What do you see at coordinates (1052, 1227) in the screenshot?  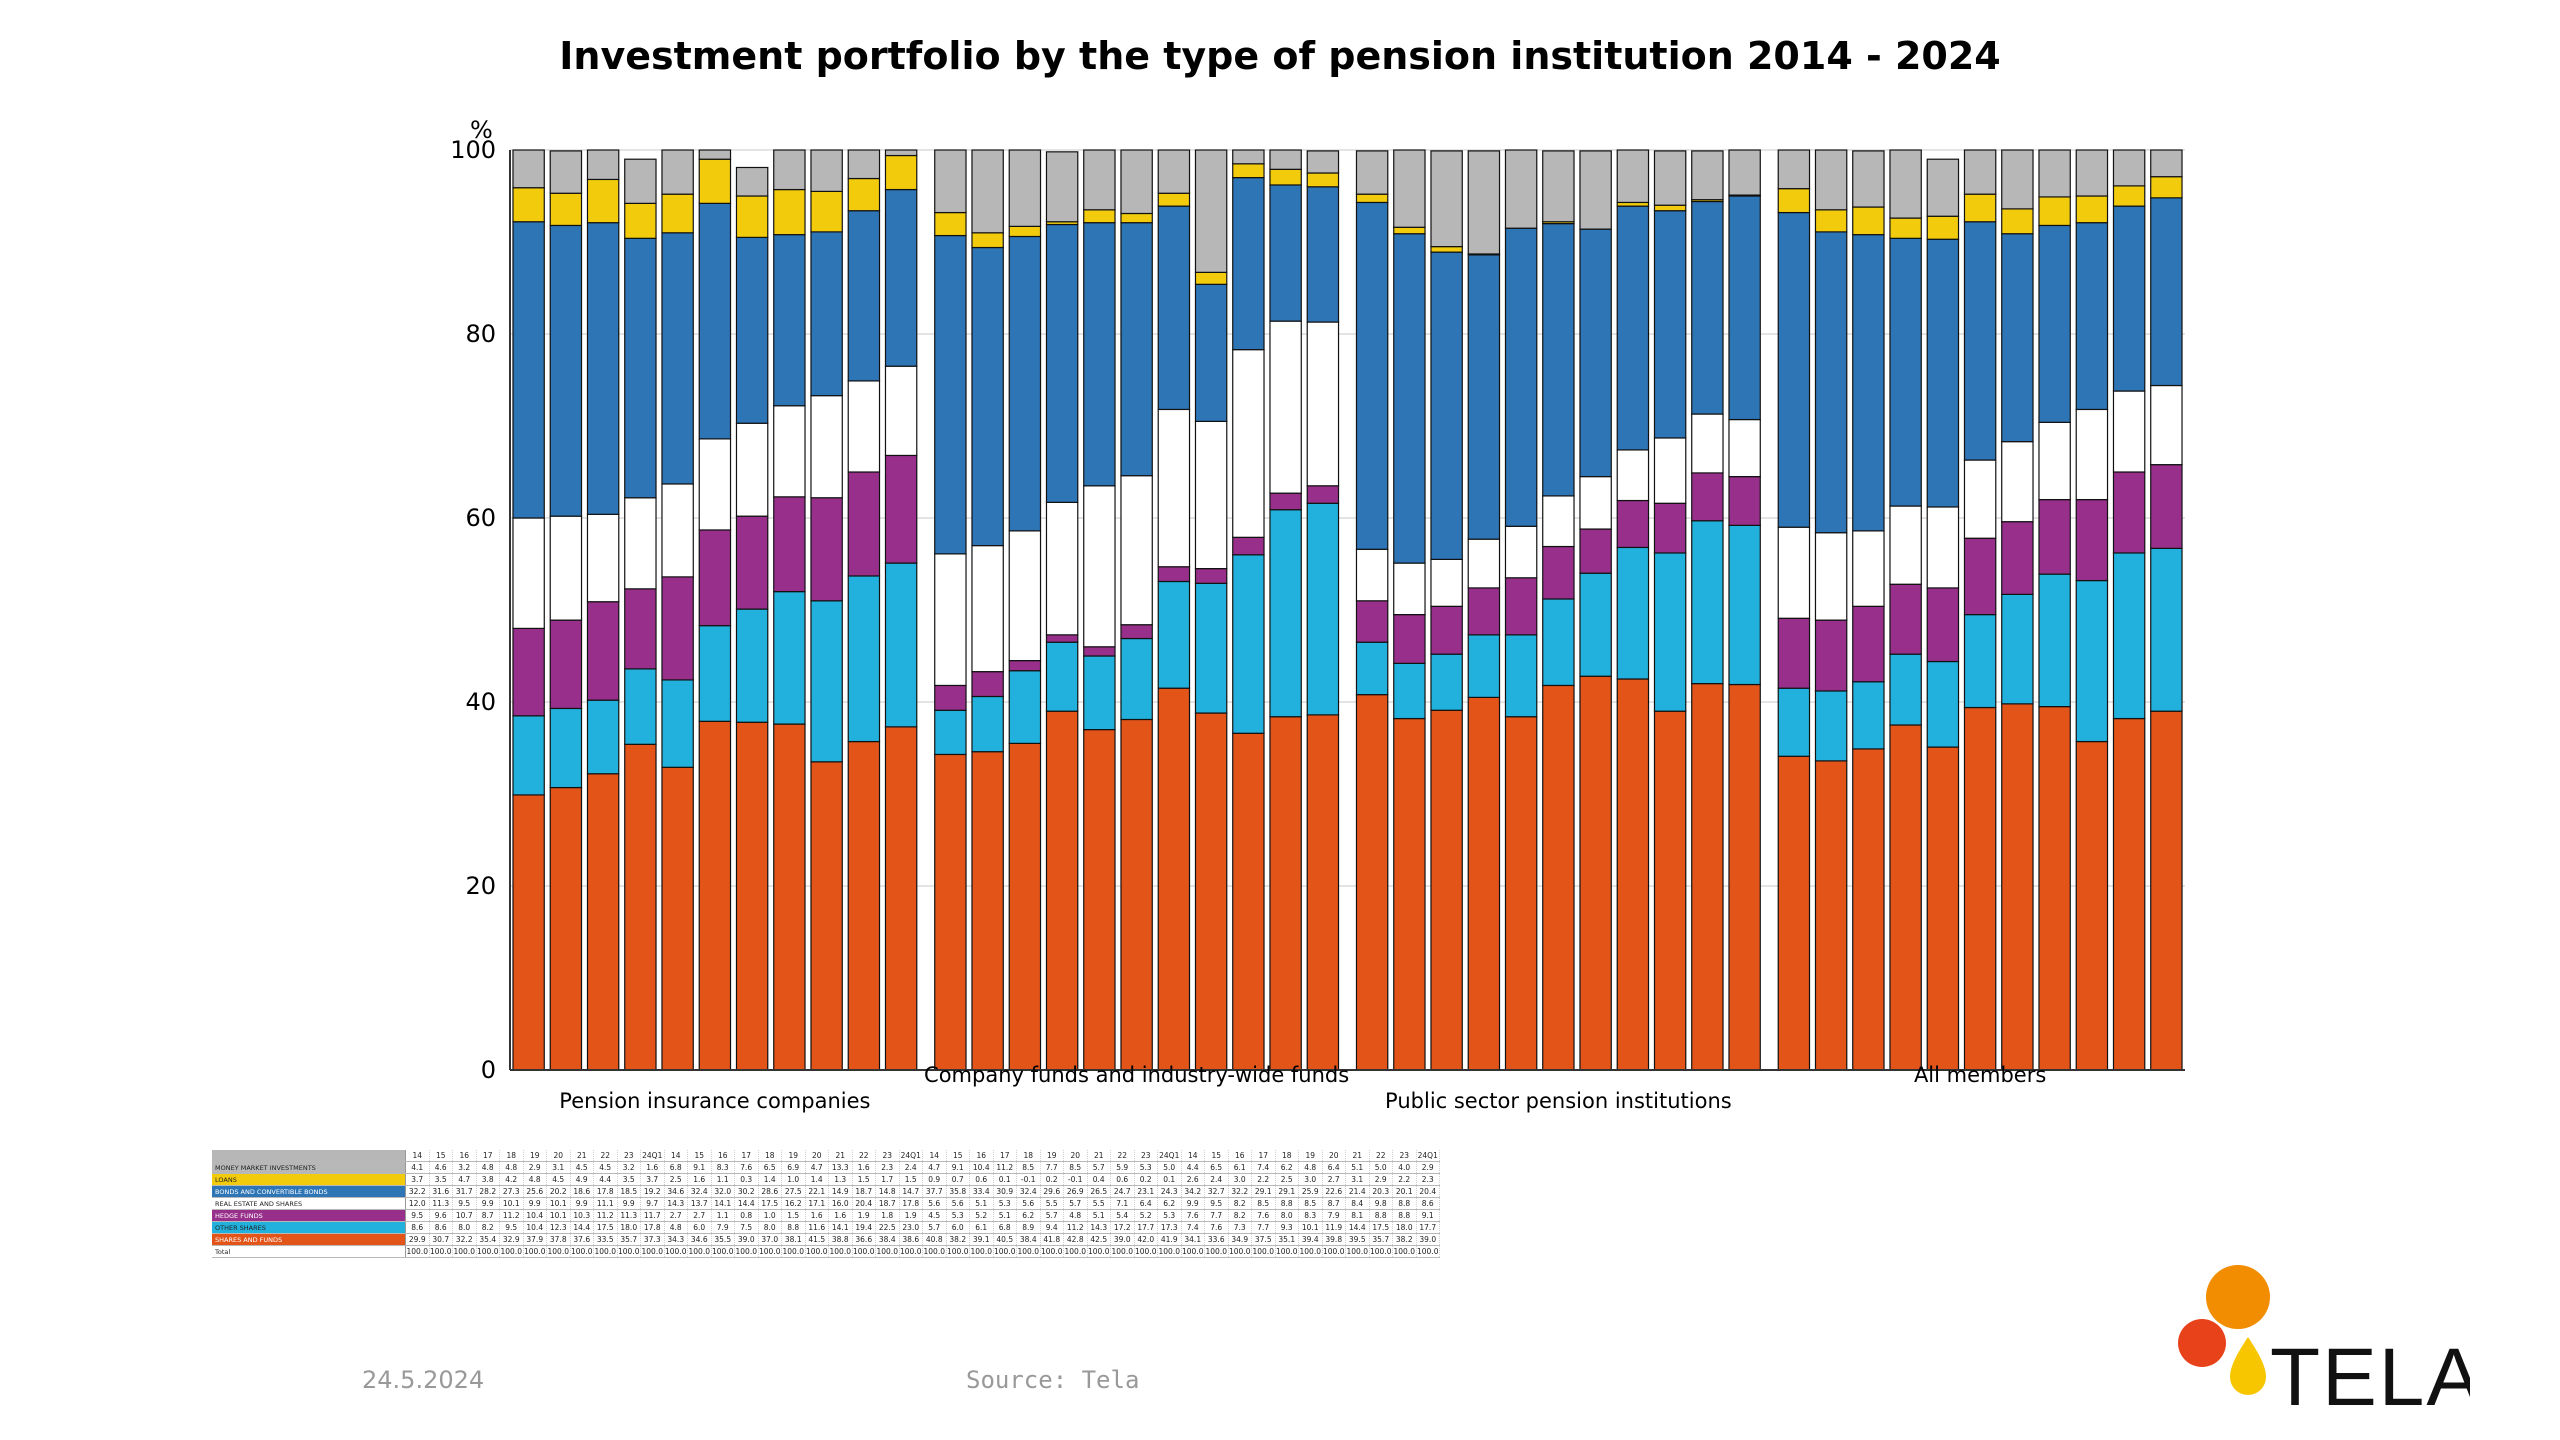 I see `table-cell: 9.4` at bounding box center [1052, 1227].